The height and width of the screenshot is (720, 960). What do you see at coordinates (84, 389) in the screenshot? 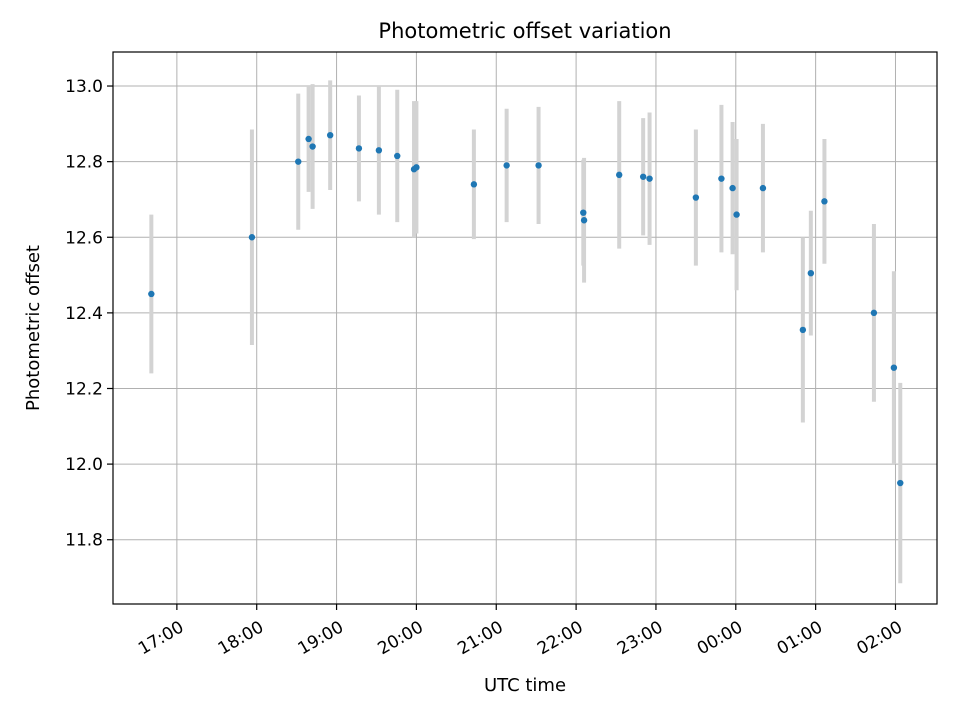
I see `y-tick-label: 12.2` at bounding box center [84, 389].